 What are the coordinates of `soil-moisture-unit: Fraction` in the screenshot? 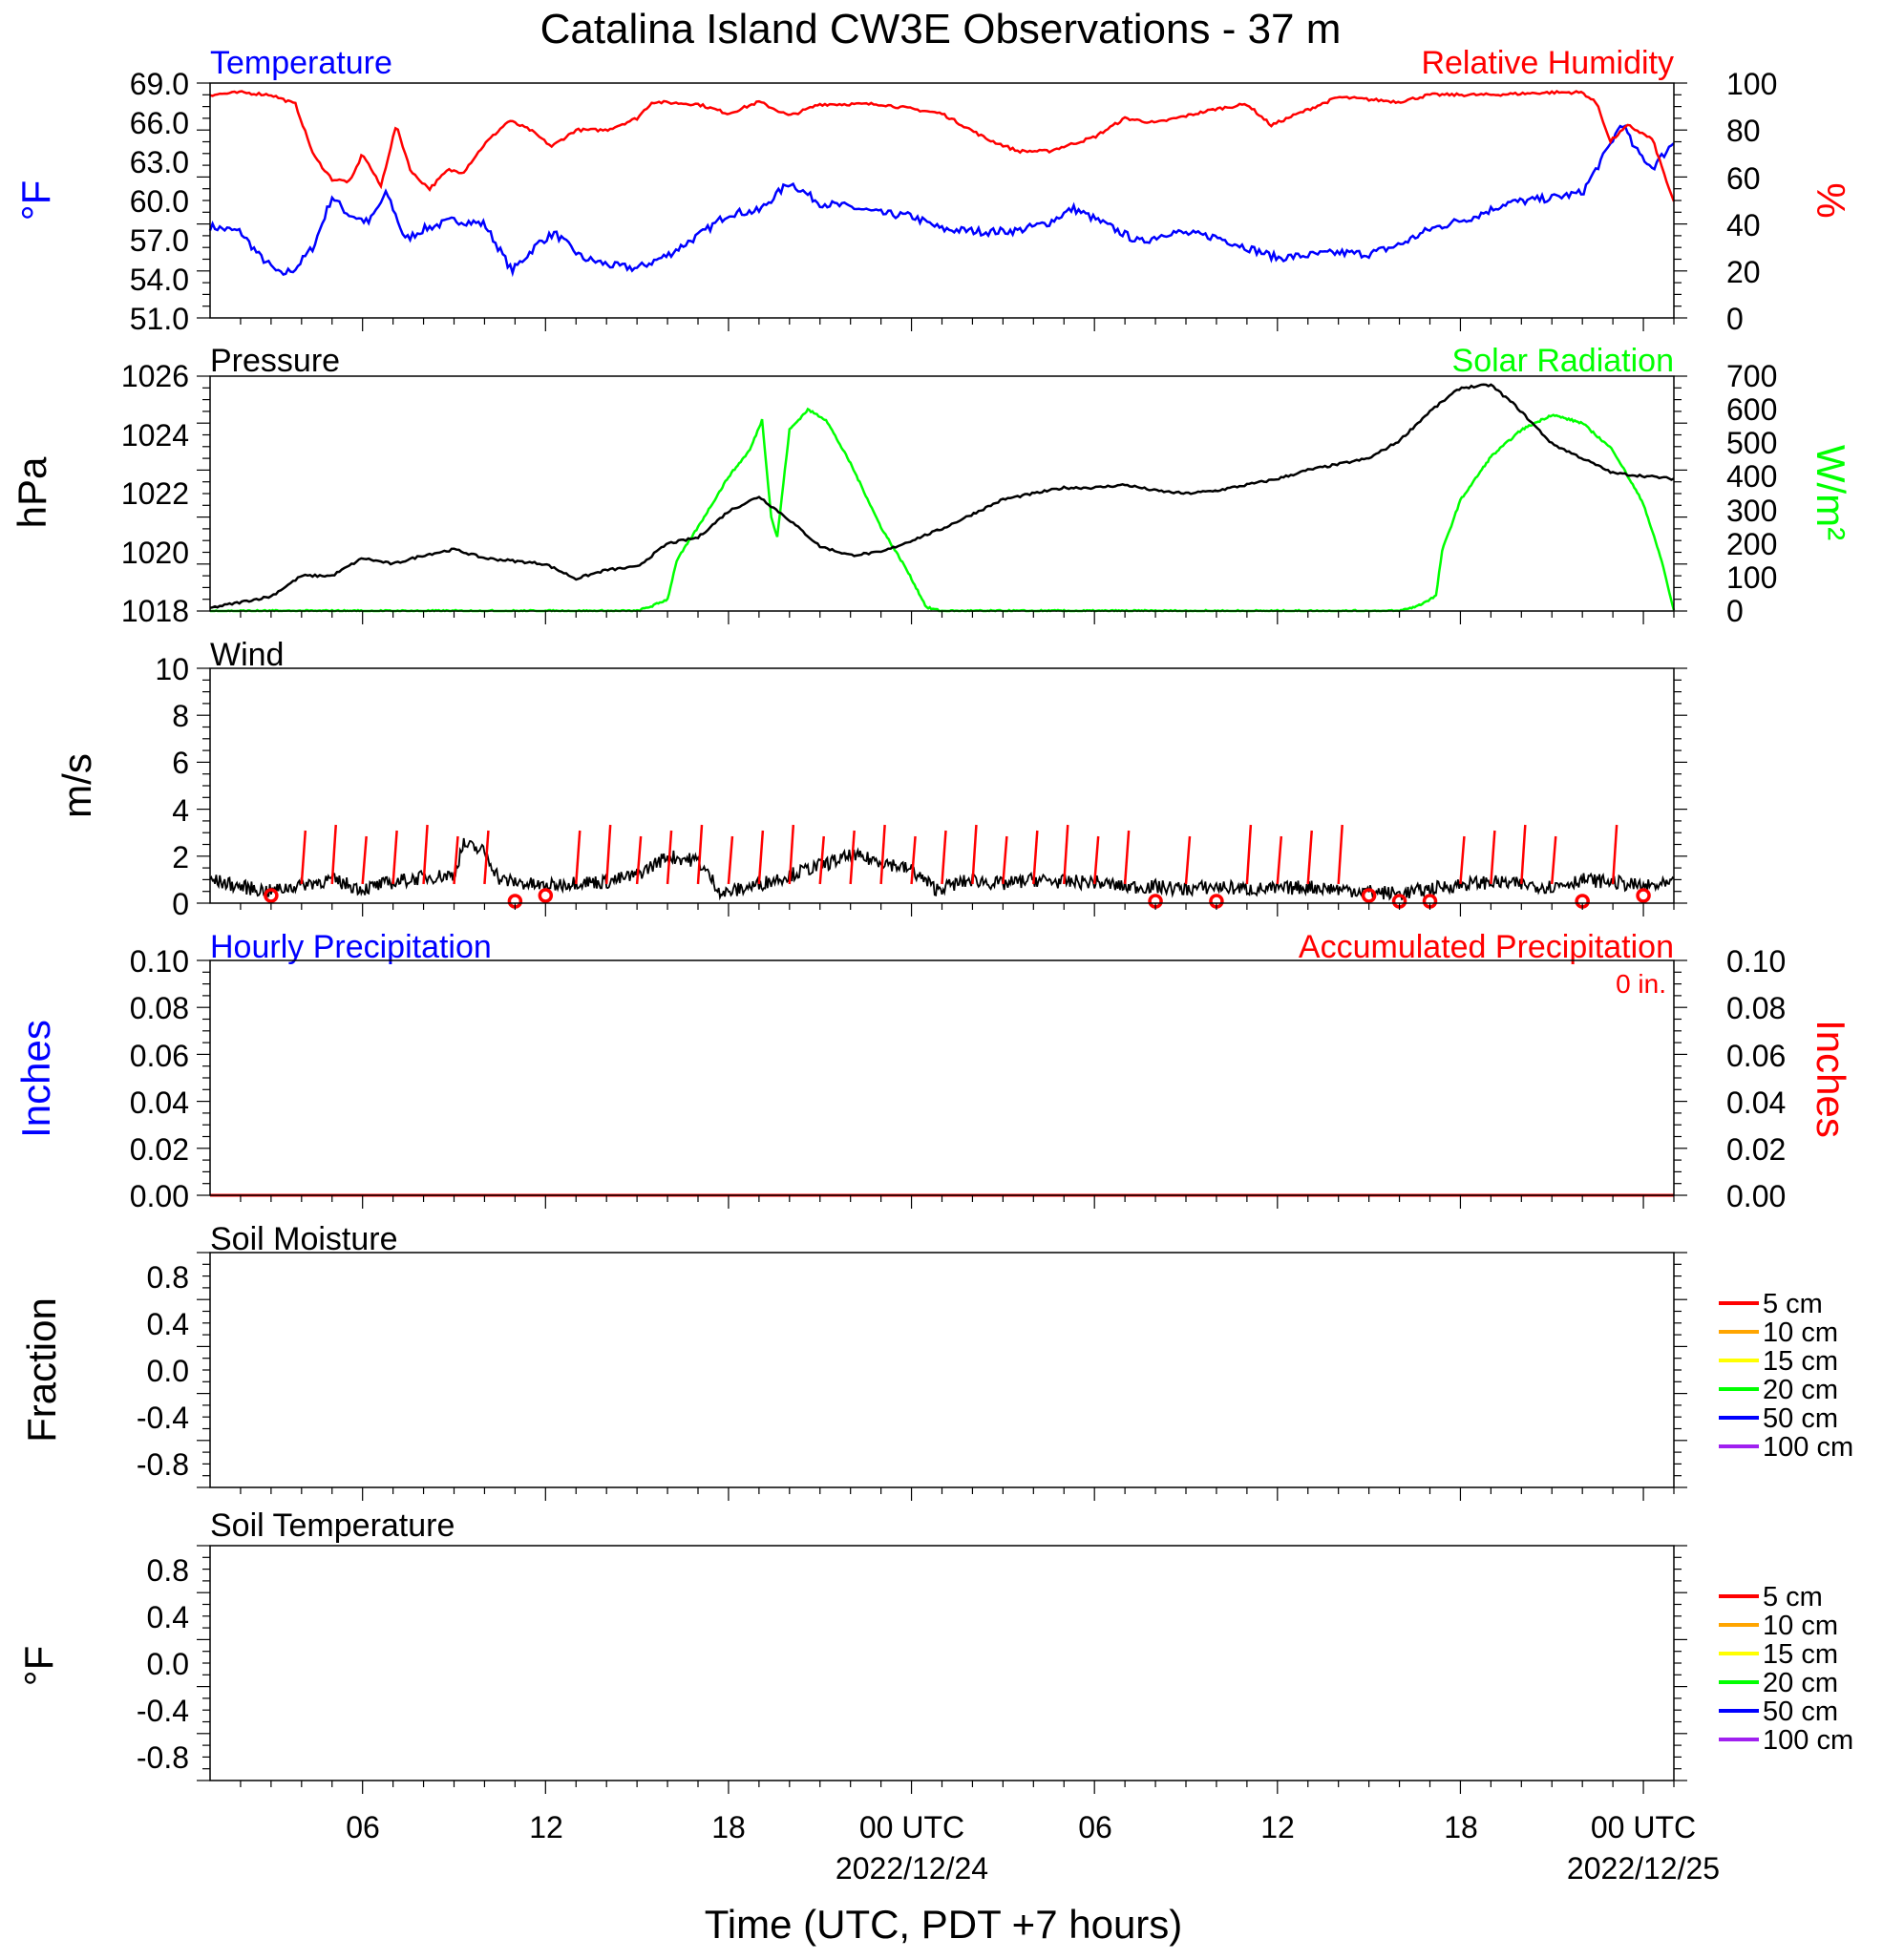 It's located at (41, 1370).